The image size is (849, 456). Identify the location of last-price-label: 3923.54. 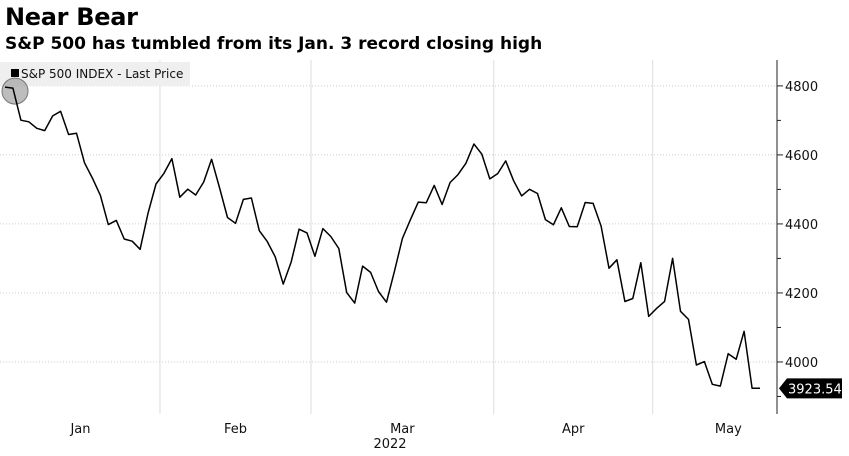
(815, 389).